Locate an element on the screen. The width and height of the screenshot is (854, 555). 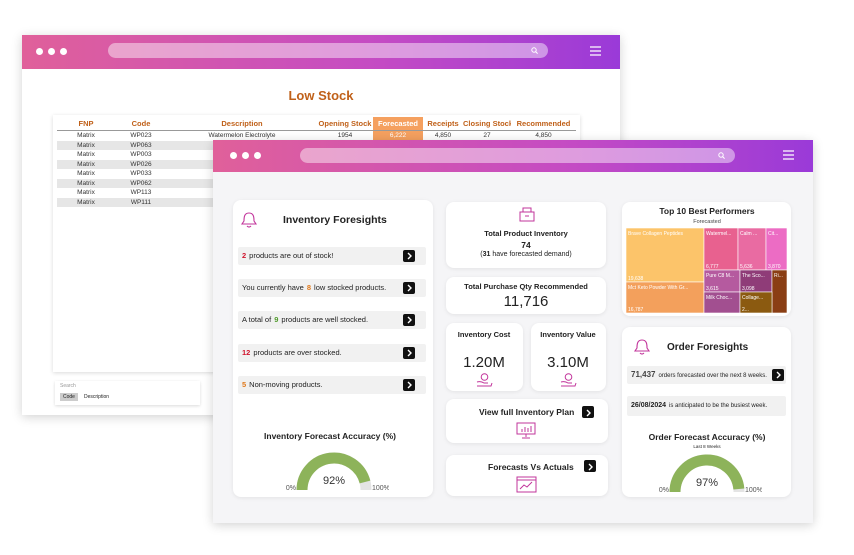
gauge-tick-label: 0% is located at coordinates (664, 490).